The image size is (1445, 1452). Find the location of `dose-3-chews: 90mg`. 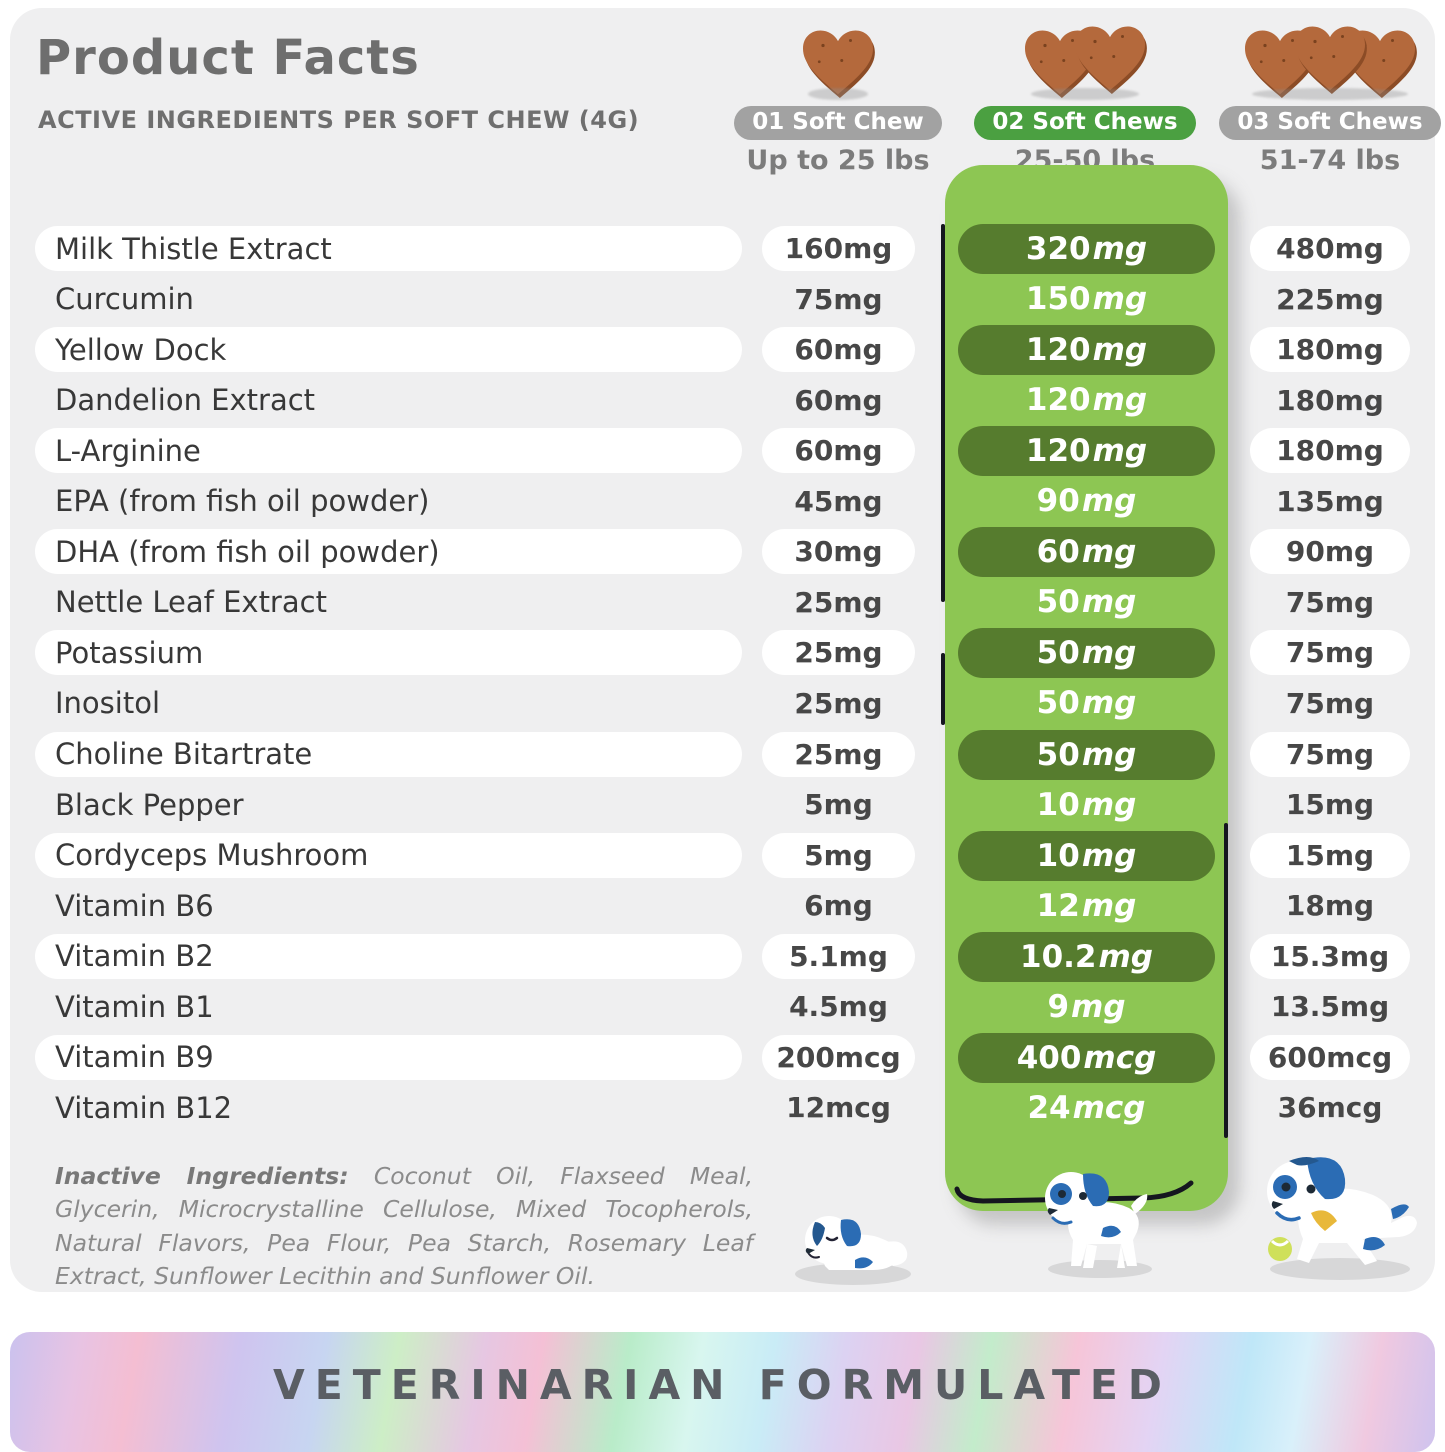

dose-3-chews: 90mg is located at coordinates (1330, 552).